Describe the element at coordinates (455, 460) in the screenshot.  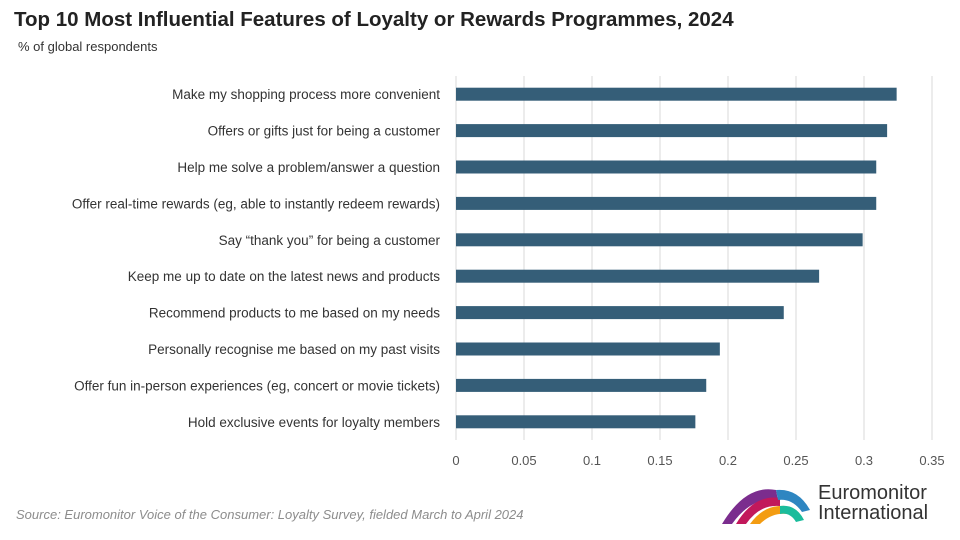
I see `x-tick-label: 0` at that location.